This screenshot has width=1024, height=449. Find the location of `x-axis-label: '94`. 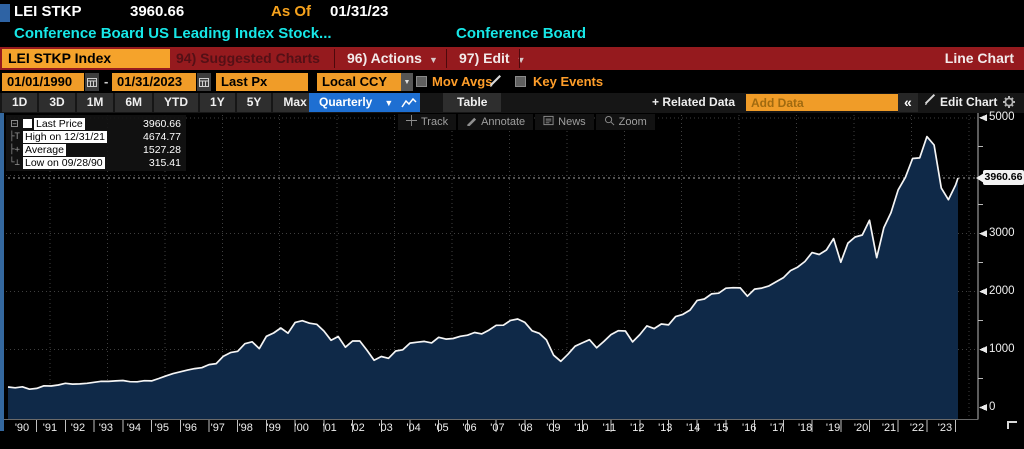

x-axis-label: '94 is located at coordinates (134, 428).